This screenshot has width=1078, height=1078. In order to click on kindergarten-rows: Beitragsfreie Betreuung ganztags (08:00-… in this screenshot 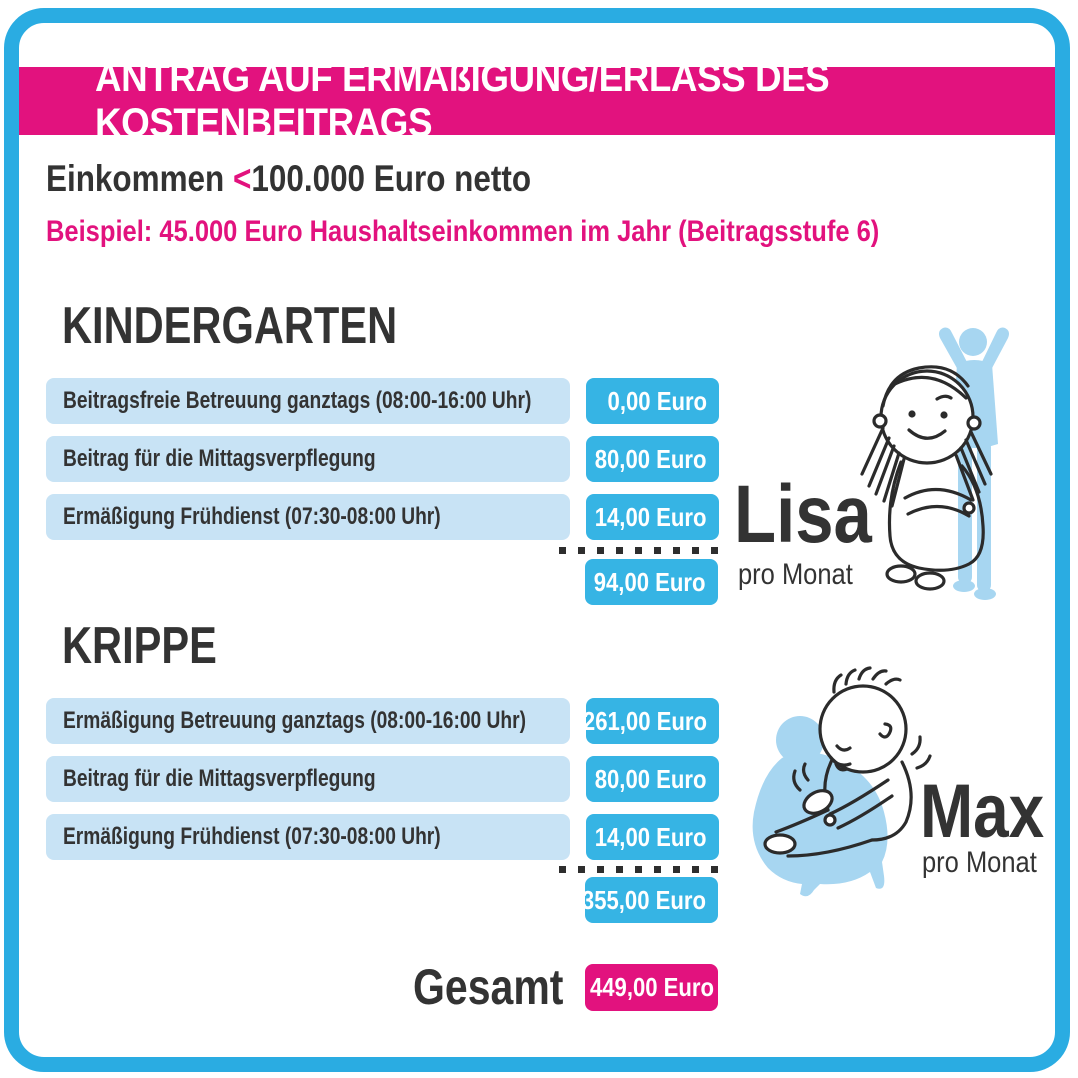, I will do `click(382, 459)`.